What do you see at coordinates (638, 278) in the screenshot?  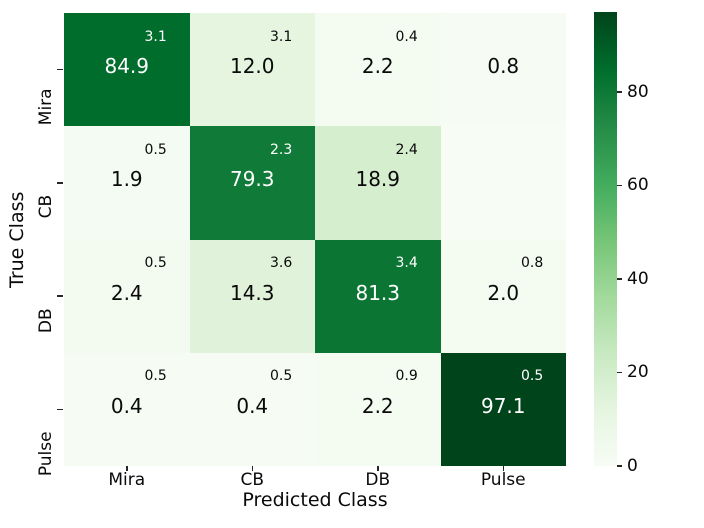 I see `colorbar-tick-label: 40` at bounding box center [638, 278].